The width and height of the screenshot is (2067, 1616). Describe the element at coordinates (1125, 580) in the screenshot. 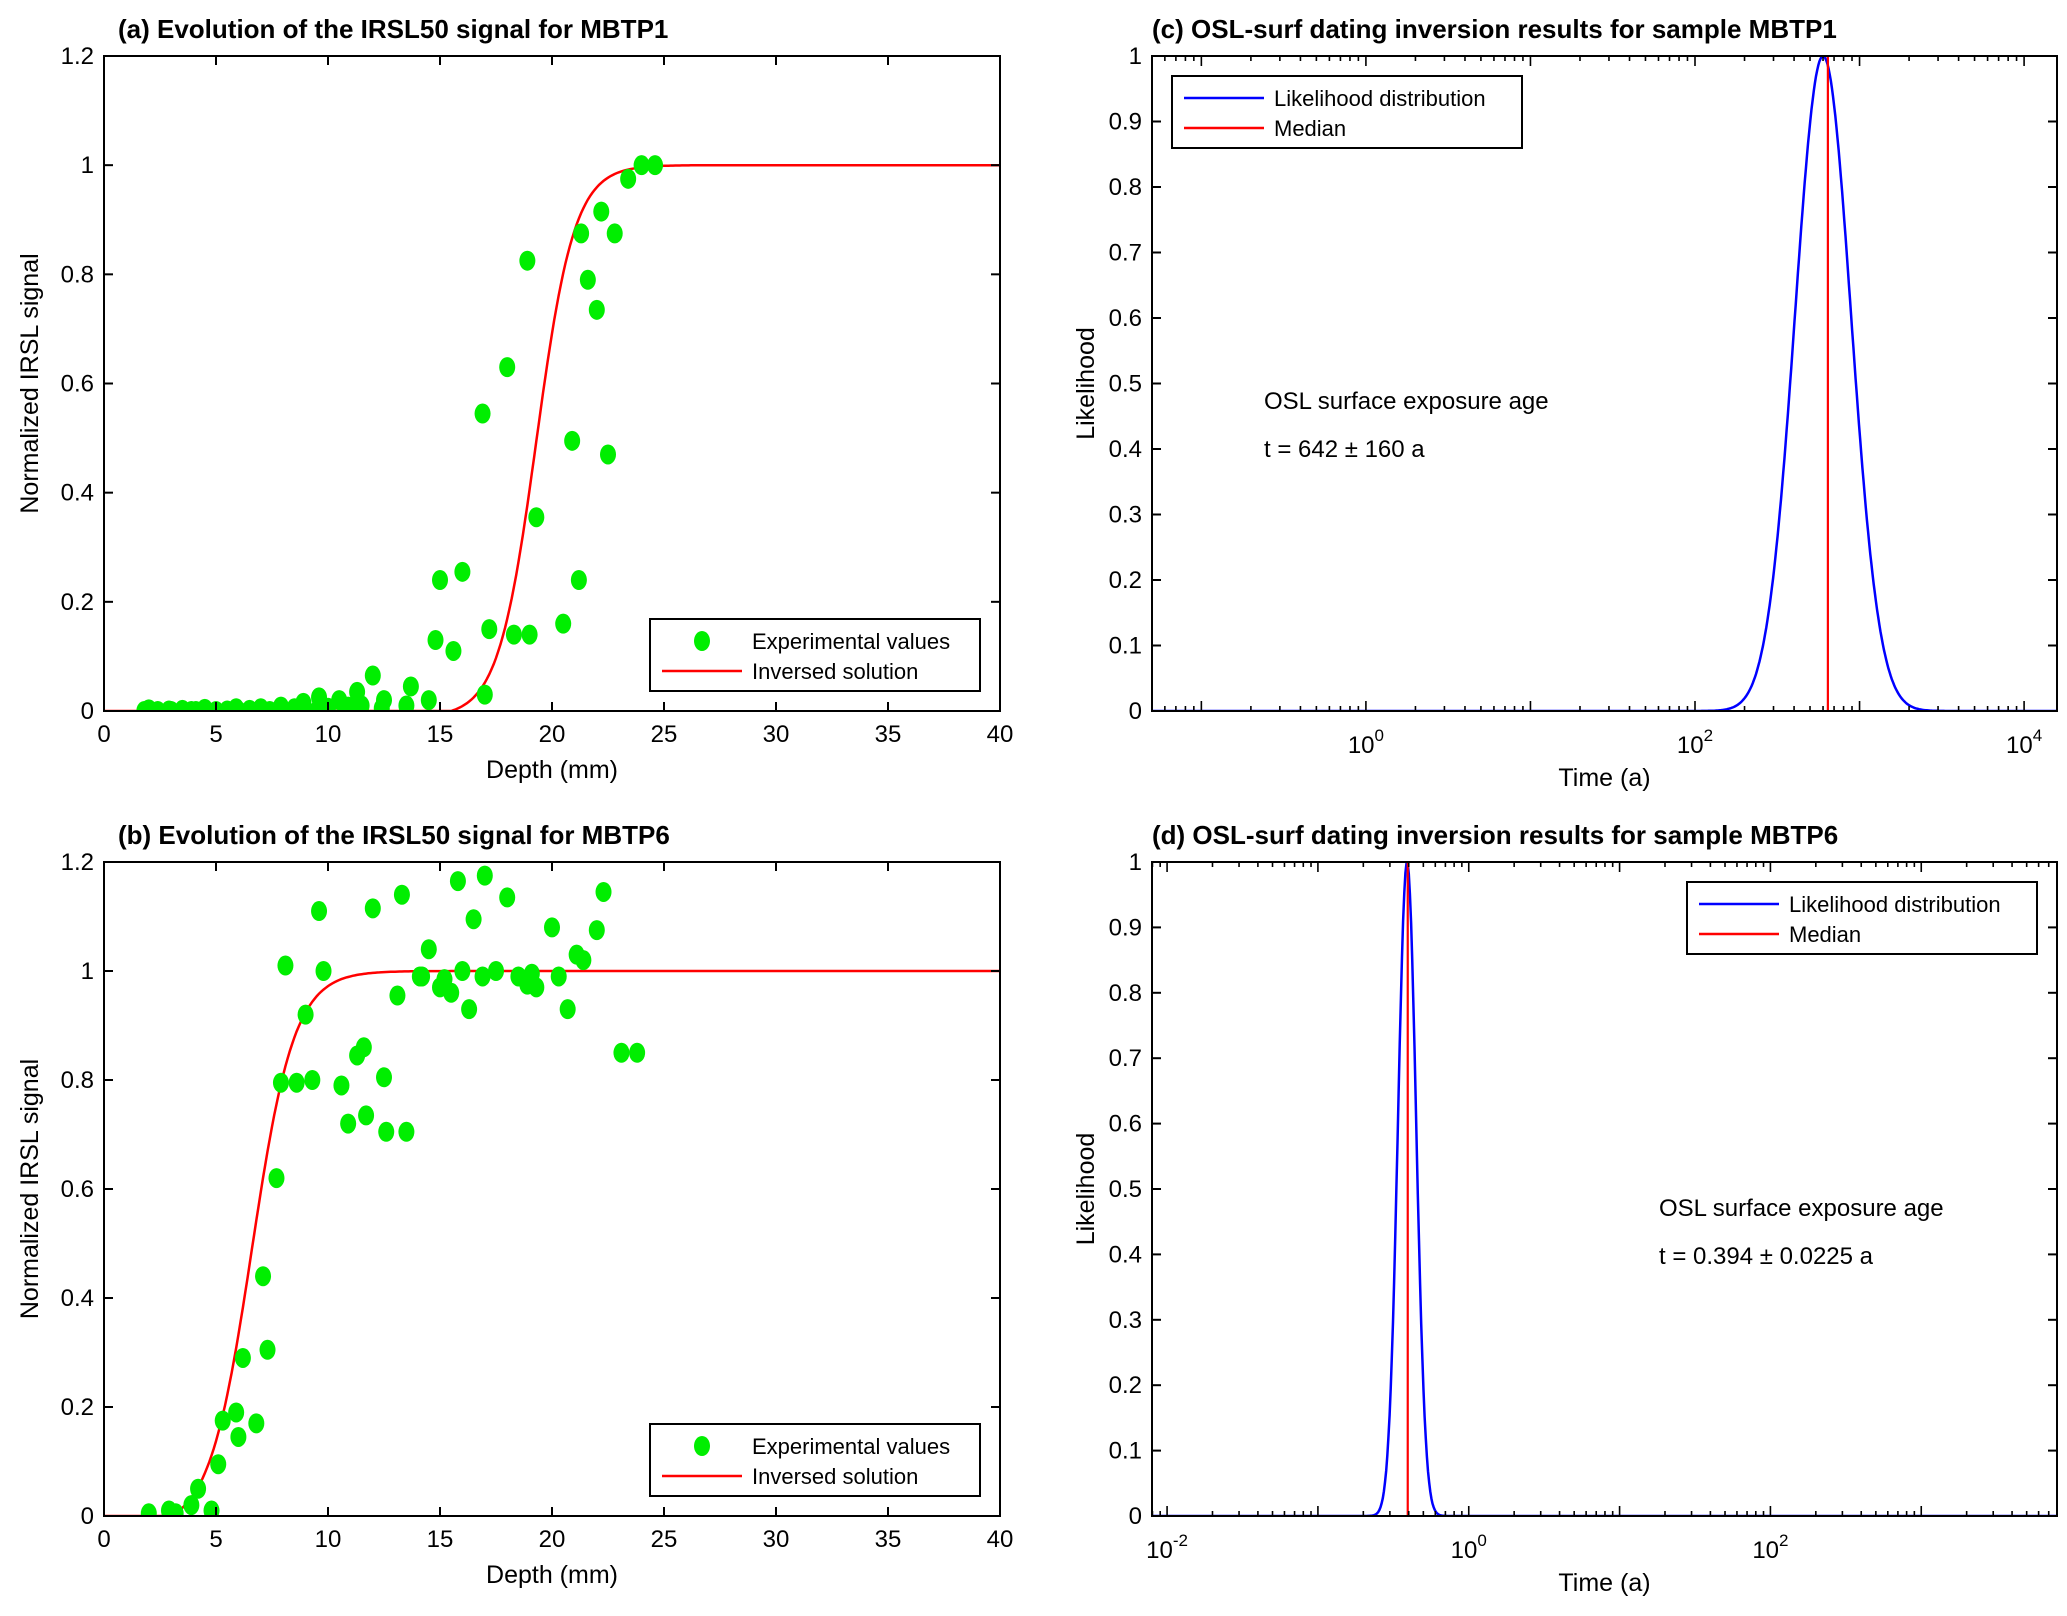

I see `y-tick-label: 0.2` at that location.